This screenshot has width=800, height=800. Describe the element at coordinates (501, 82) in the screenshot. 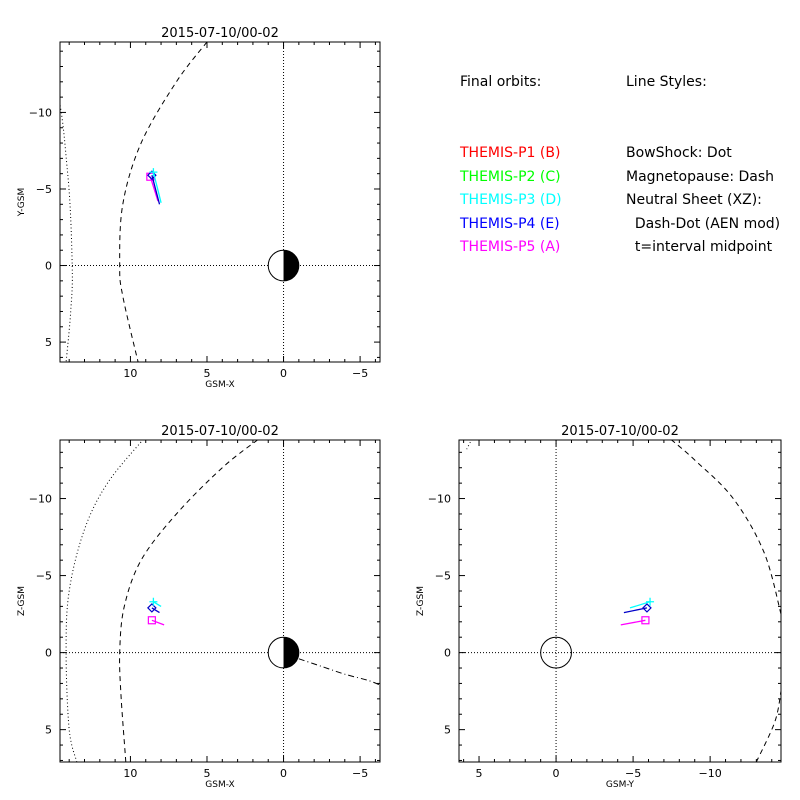

I see `legend-heading: Final orbits:` at that location.